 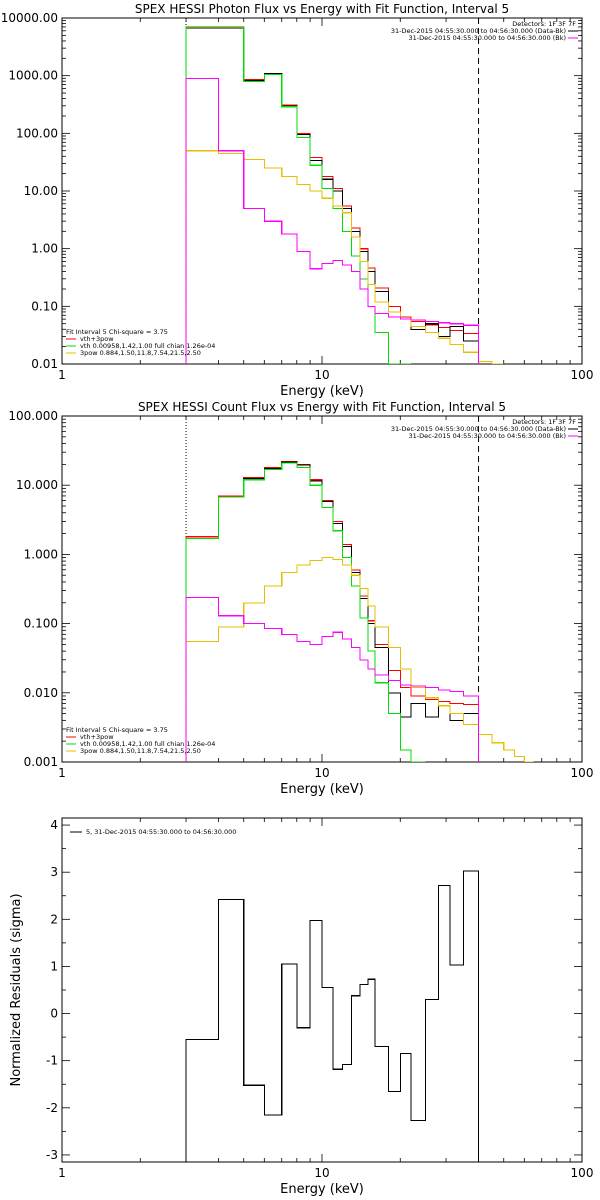 What do you see at coordinates (29, 18) in the screenshot?
I see `y-tick-label: 10000.00` at bounding box center [29, 18].